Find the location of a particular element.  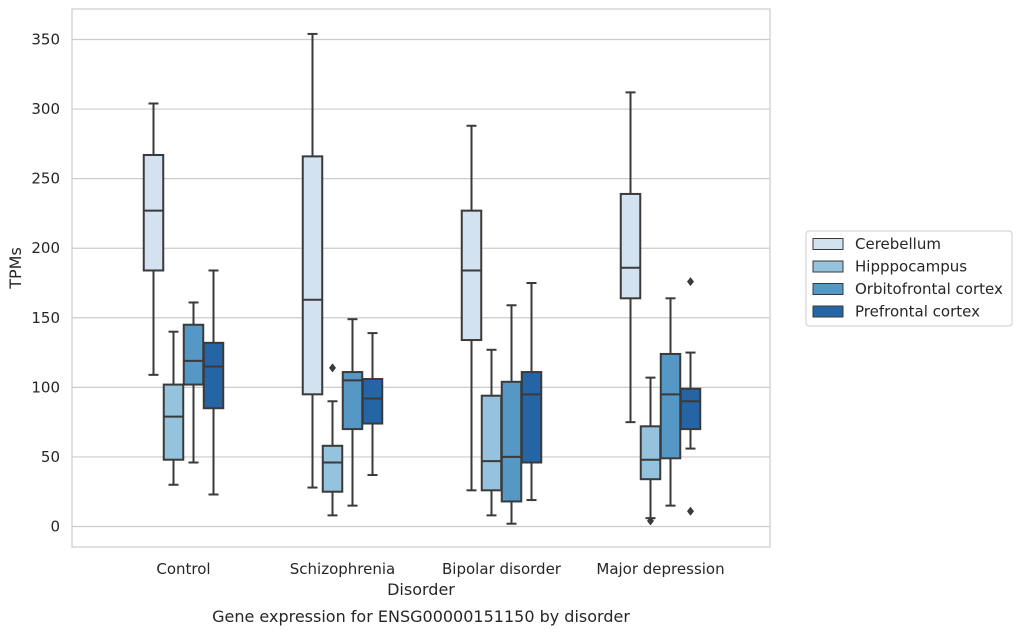

legend-item: Prefrontal cortex is located at coordinates (896, 312).